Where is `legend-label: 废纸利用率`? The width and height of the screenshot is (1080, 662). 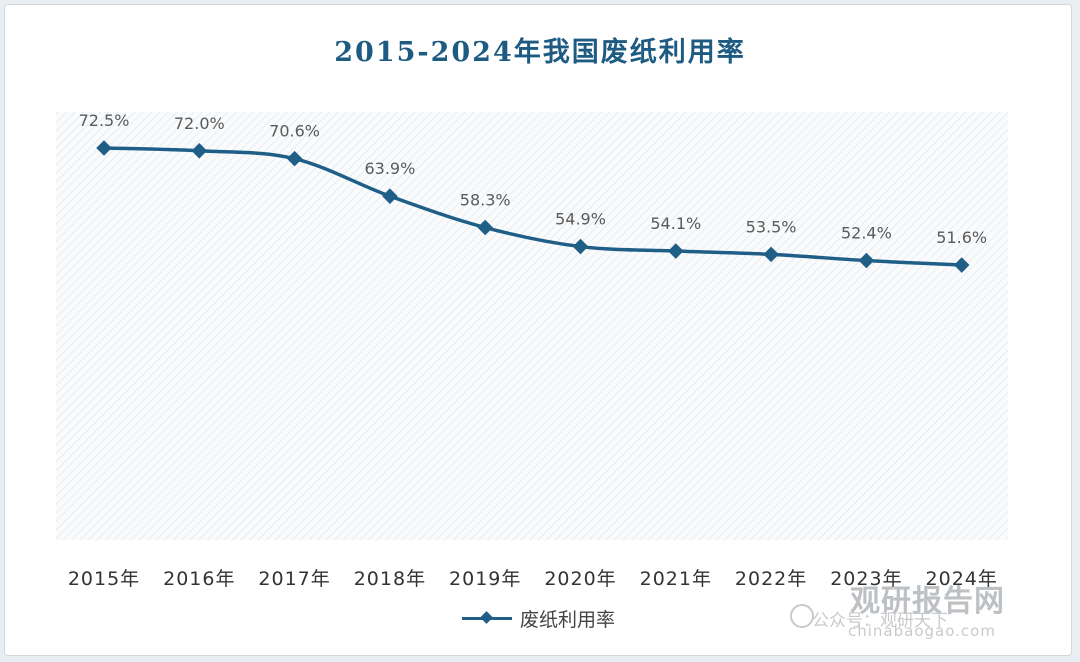 legend-label: 废纸利用率 is located at coordinates (568, 619).